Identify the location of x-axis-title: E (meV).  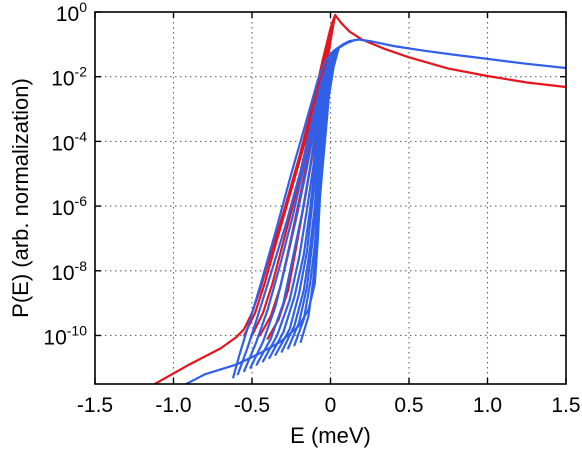
(330, 435).